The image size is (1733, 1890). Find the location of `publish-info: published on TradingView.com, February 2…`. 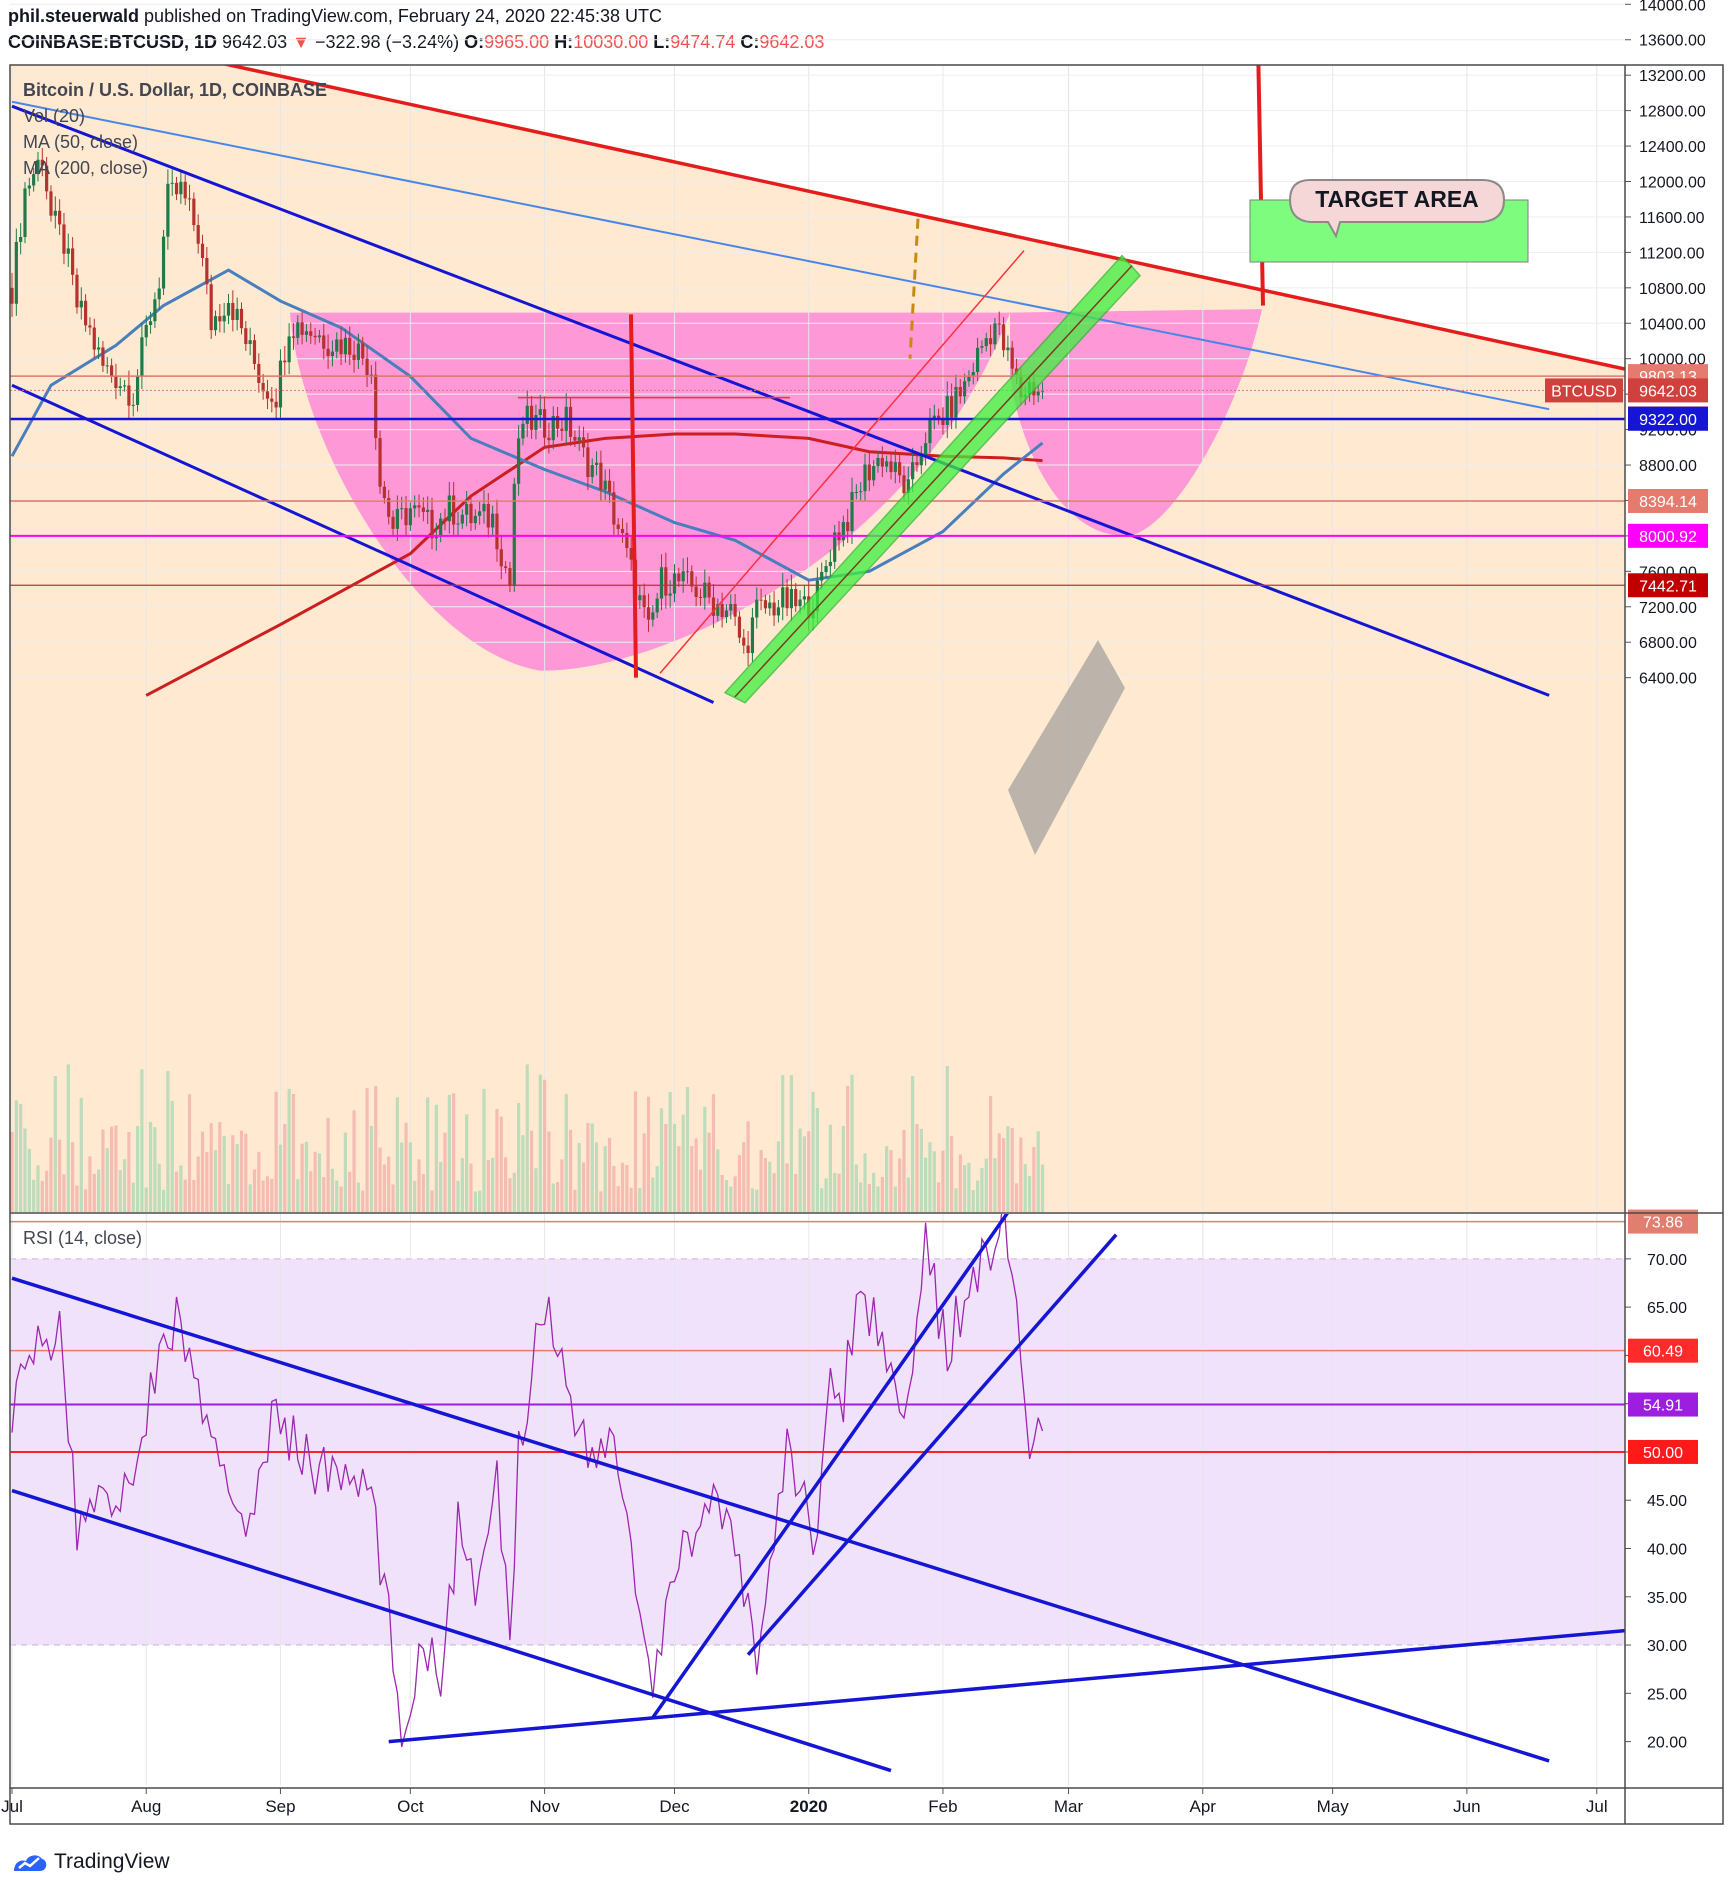

publish-info: published on TradingView.com, February 2… is located at coordinates (403, 16).